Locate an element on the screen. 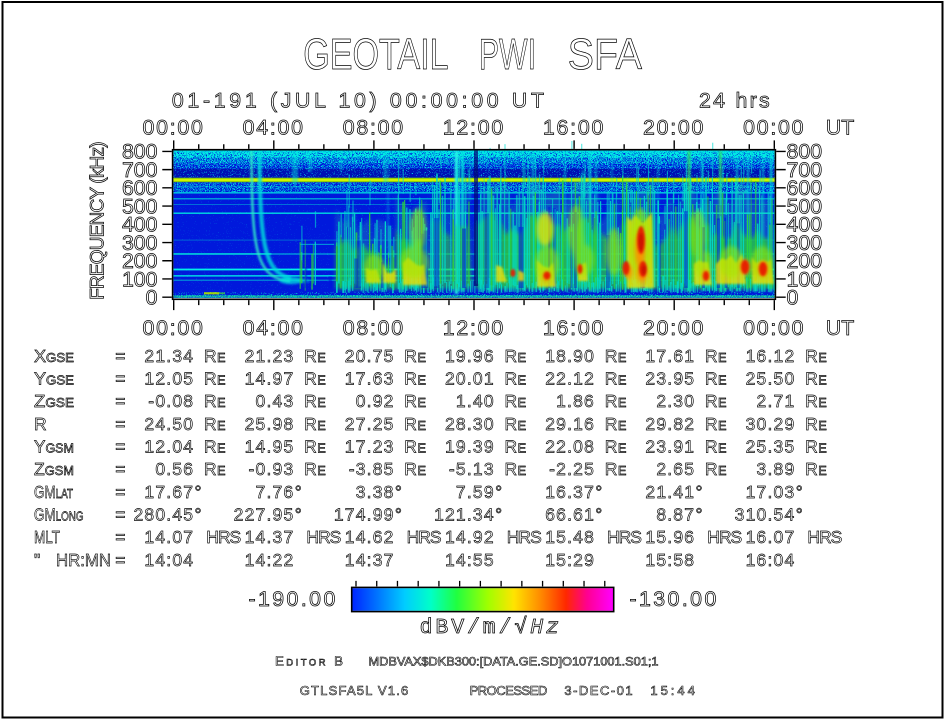  svg-text: 14.07 is located at coordinates (169, 537).